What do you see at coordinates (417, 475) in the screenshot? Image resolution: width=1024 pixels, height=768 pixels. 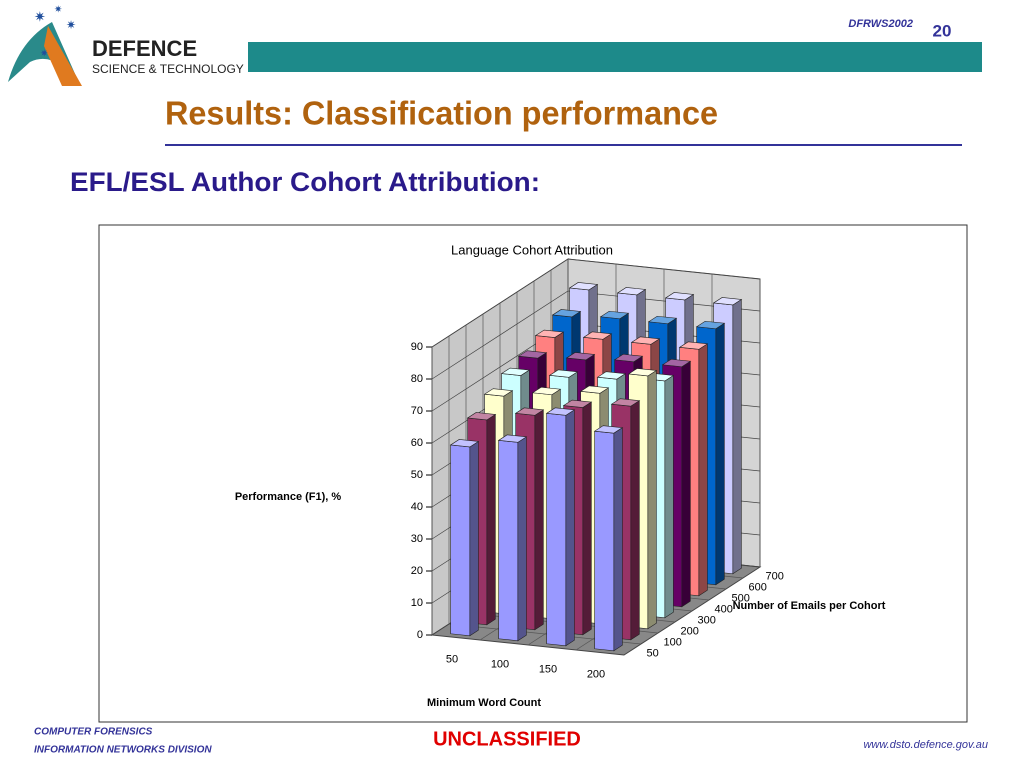 I see `y-tick-label: 50` at bounding box center [417, 475].